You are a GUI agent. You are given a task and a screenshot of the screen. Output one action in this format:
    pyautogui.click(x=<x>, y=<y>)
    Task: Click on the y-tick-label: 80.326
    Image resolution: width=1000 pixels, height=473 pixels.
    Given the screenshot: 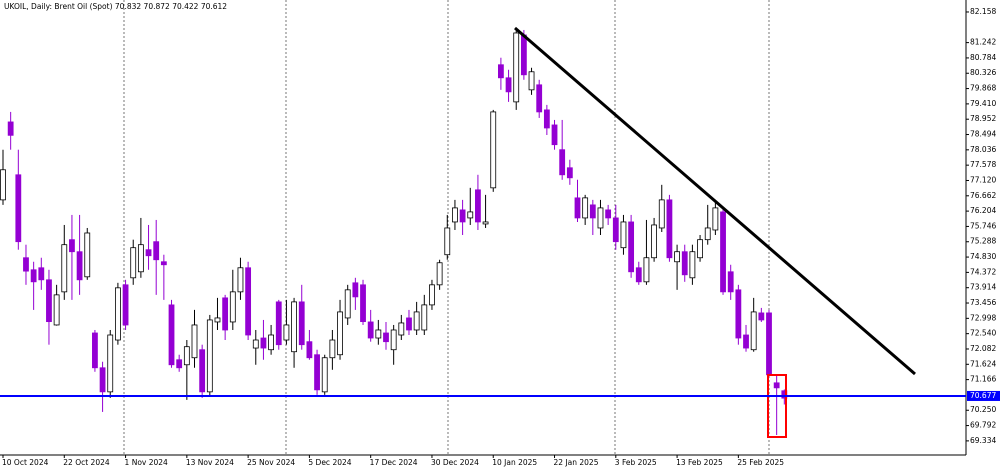 What is the action you would take?
    pyautogui.click(x=983, y=72)
    